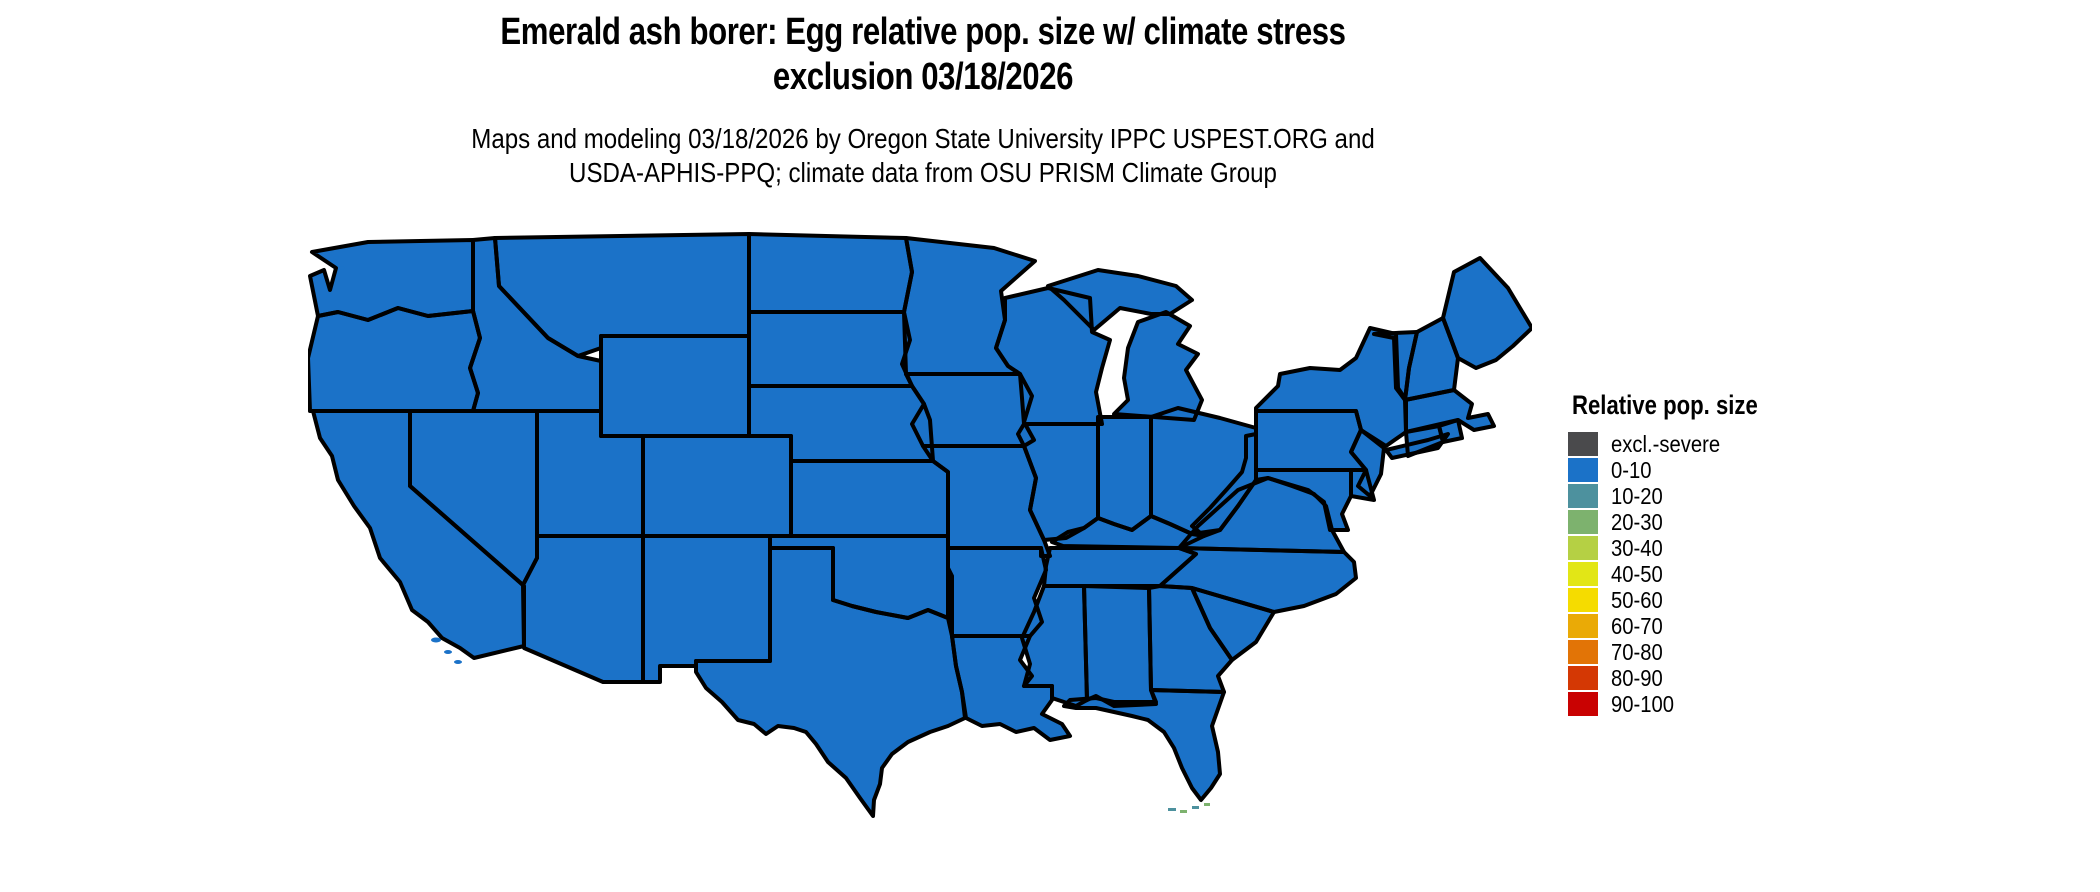 This screenshot has width=2100, height=892. Describe the element at coordinates (1718, 626) in the screenshot. I see `legend-item: 60-70` at that location.